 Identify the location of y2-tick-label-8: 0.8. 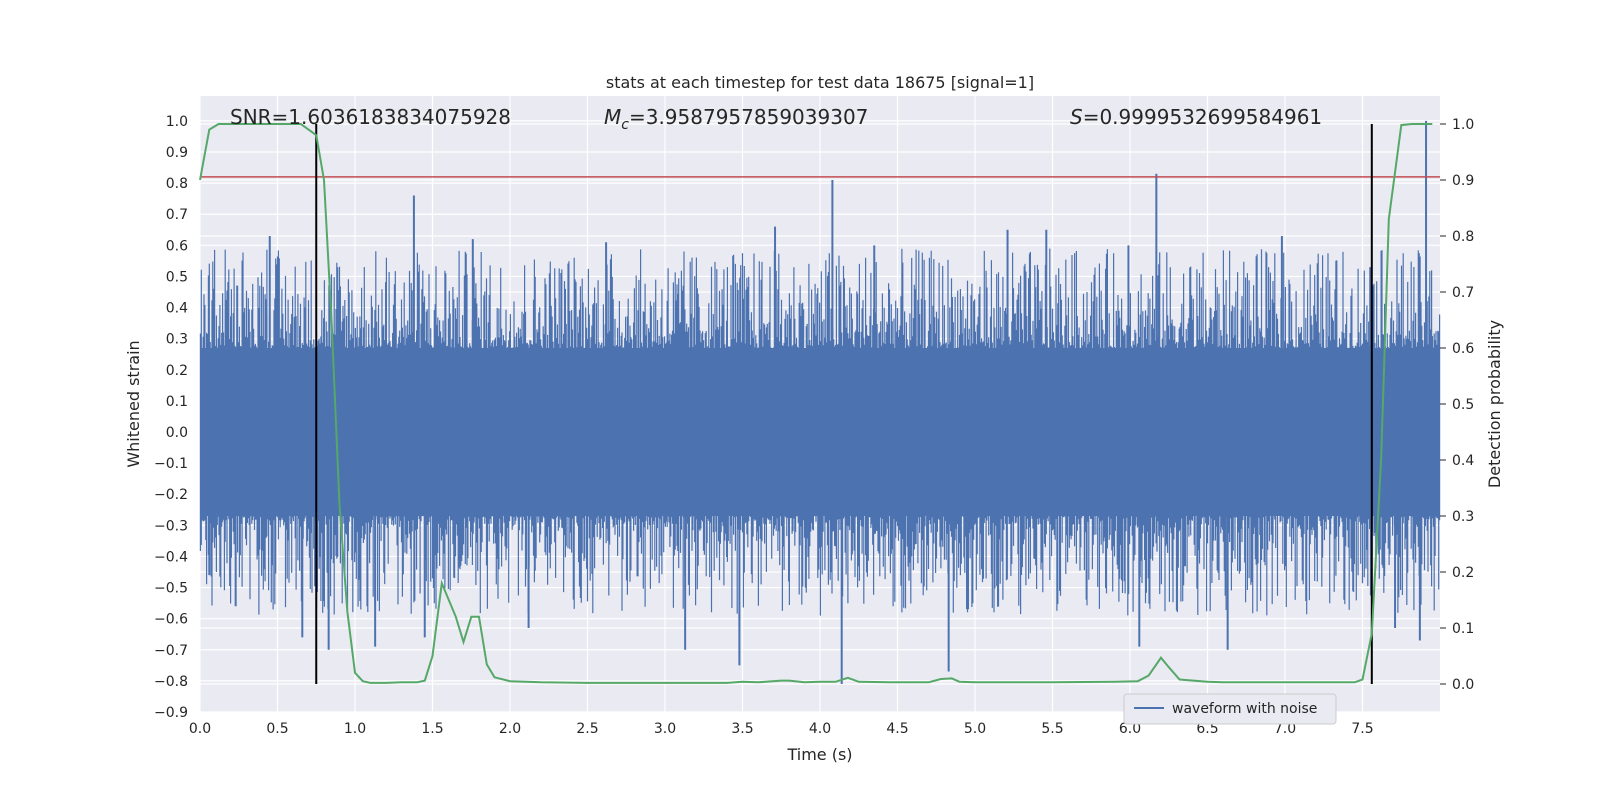
(1463, 237).